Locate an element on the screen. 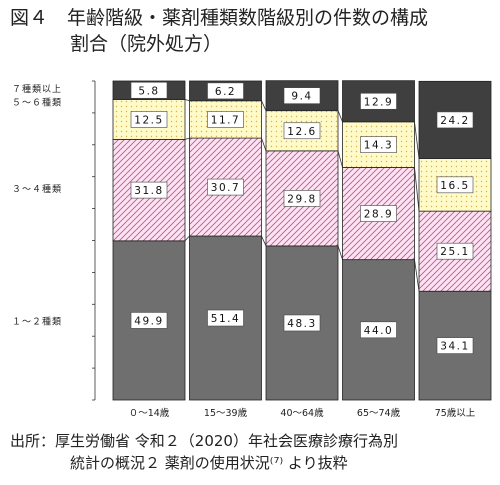 This screenshot has width=500, height=485. x-tick-label: 75歳以上 is located at coordinates (455, 413).